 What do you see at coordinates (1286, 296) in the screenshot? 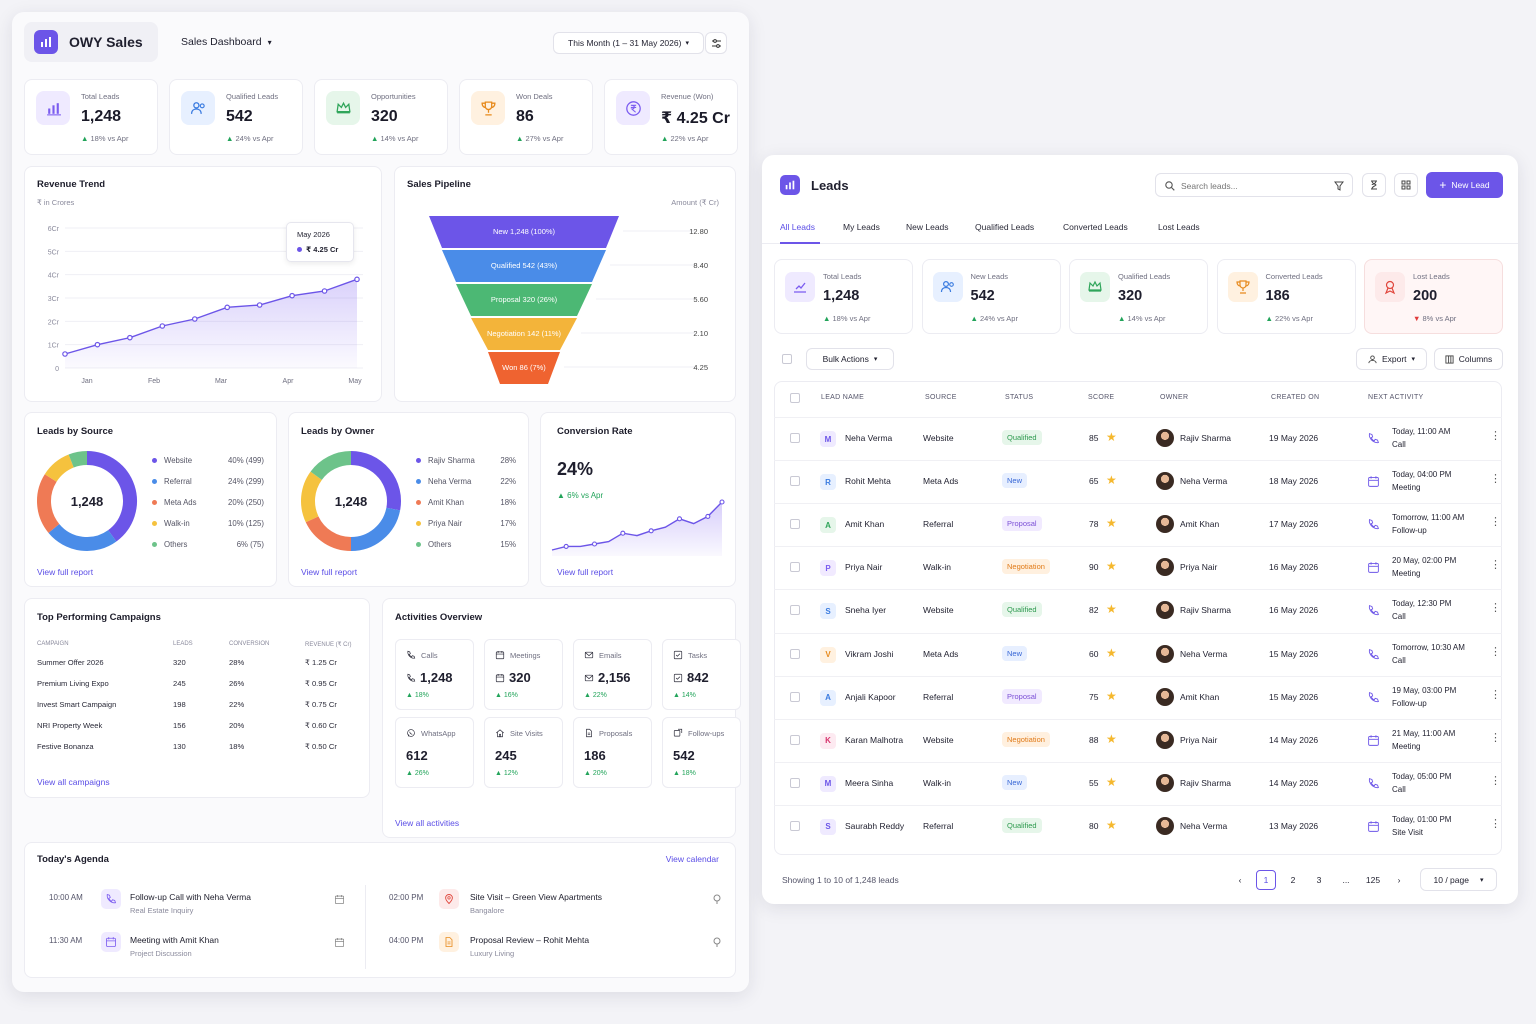
I see `lead-kpi-card: Converted Leads 186 ▲ 22% vs Apr` at bounding box center [1286, 296].